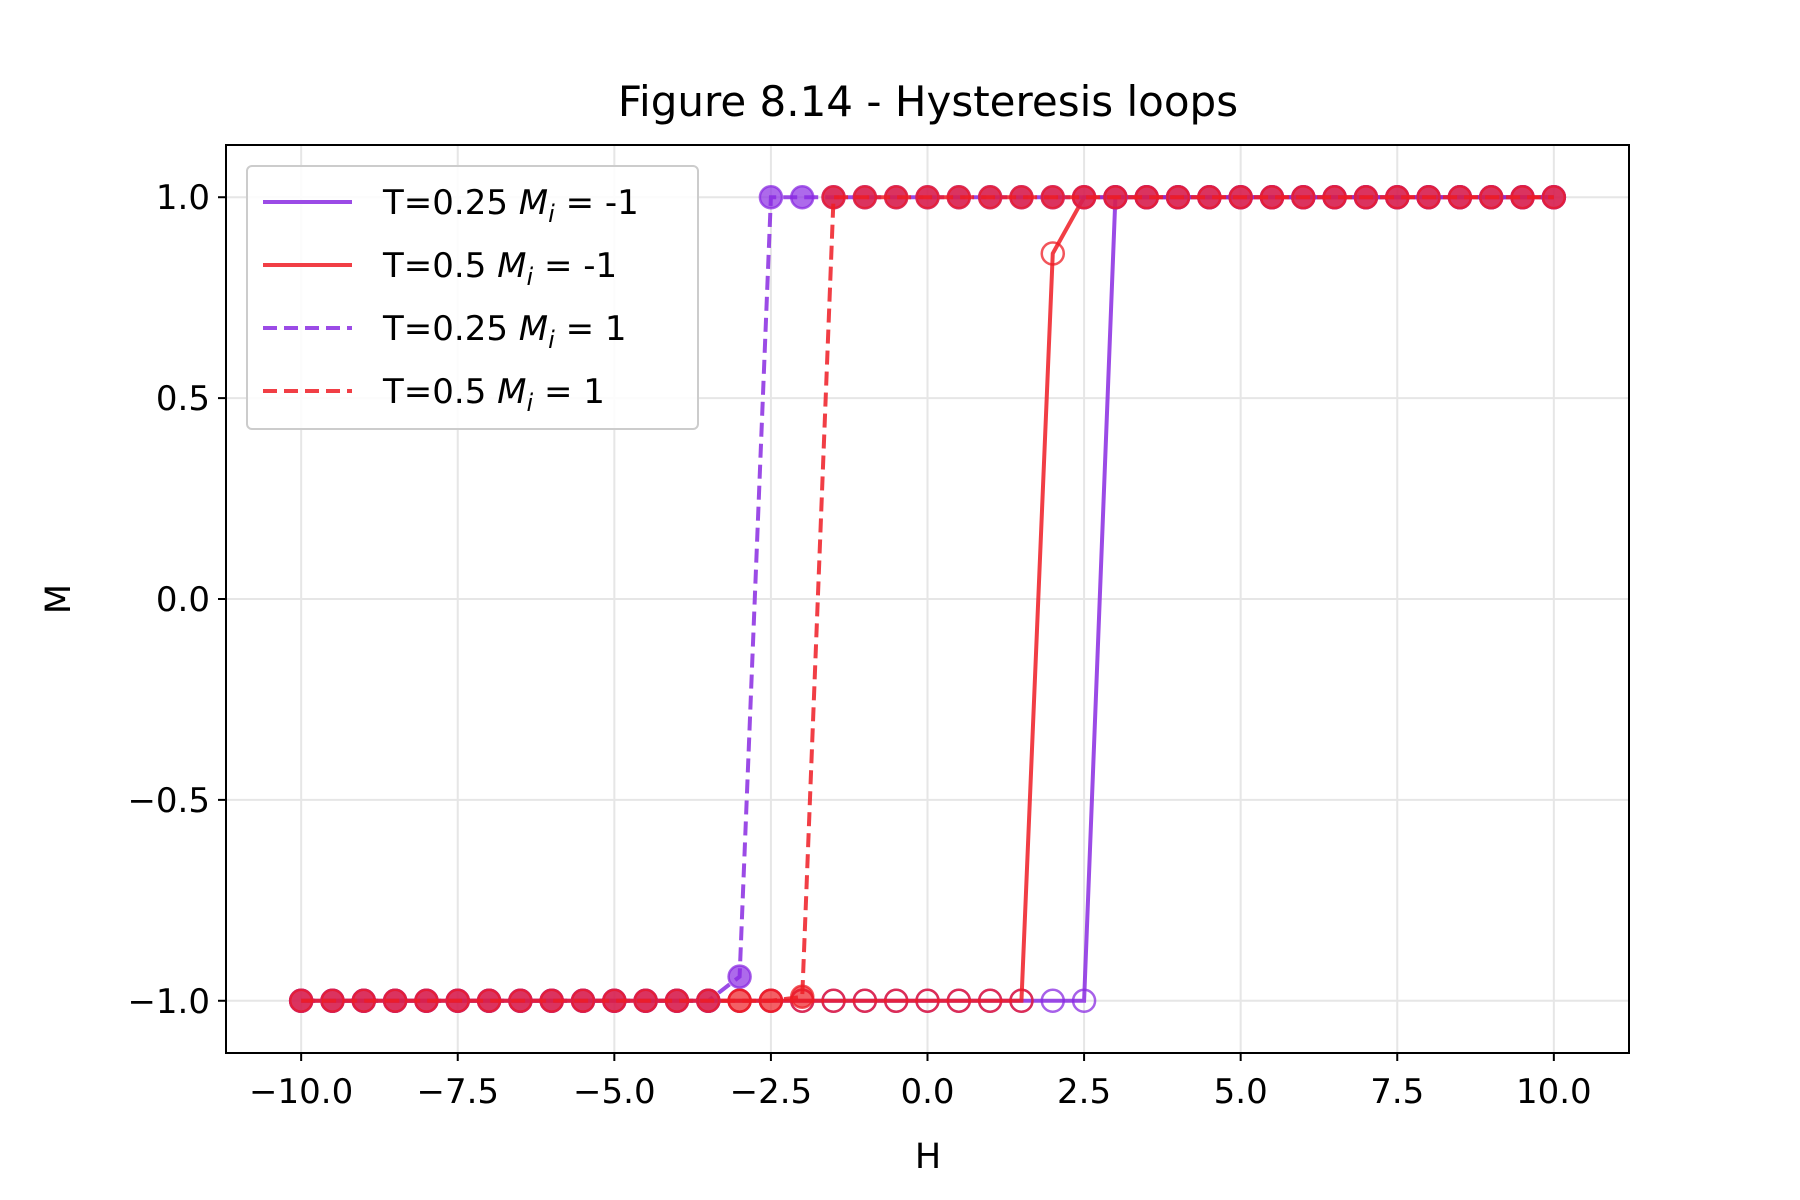 This screenshot has height=1200, width=1800. Describe the element at coordinates (510, 205) in the screenshot. I see `legend-entry-label: T=0.25 Mi = -1` at that location.